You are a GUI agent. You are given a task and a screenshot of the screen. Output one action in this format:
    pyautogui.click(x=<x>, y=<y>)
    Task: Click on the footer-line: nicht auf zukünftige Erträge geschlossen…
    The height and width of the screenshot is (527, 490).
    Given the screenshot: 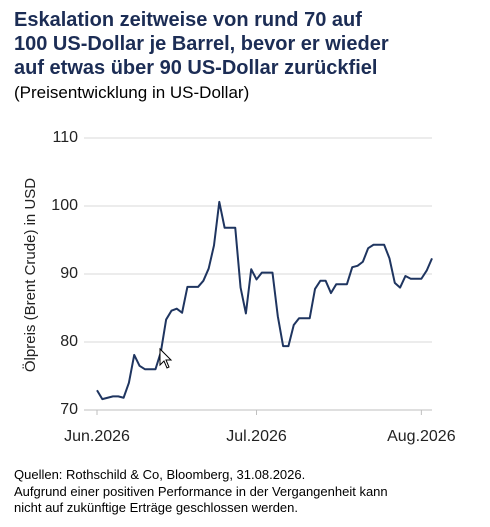 What is the action you would take?
    pyautogui.click(x=156, y=507)
    